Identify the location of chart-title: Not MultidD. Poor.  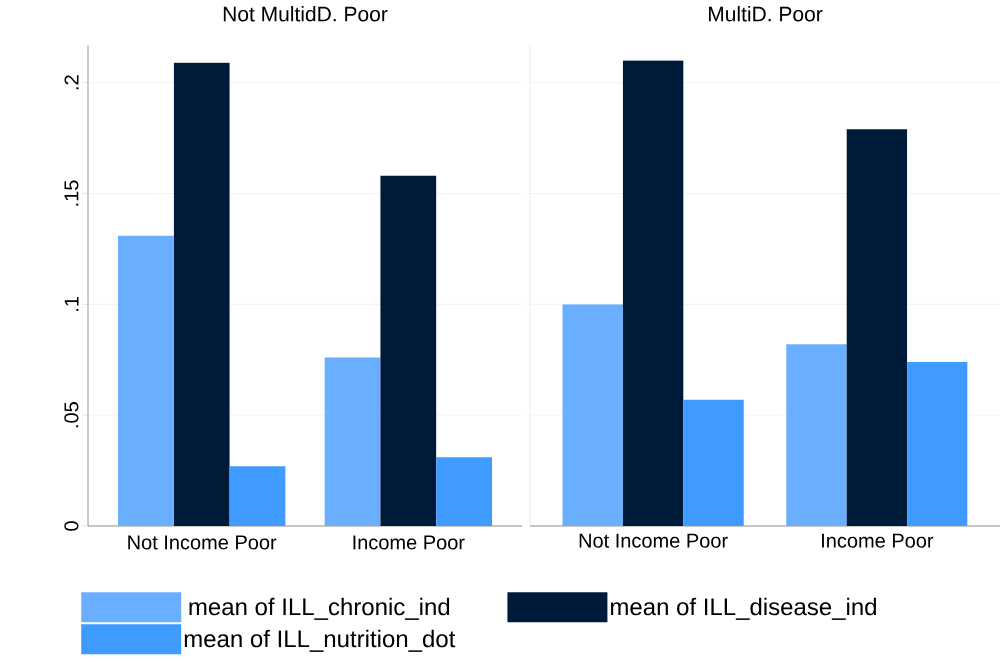
(305, 14).